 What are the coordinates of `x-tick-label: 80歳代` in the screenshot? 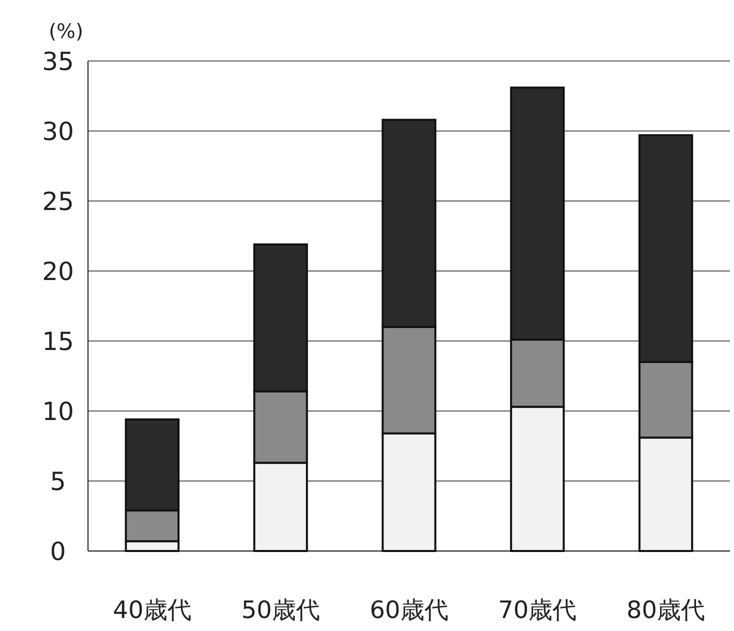 It's located at (666, 610).